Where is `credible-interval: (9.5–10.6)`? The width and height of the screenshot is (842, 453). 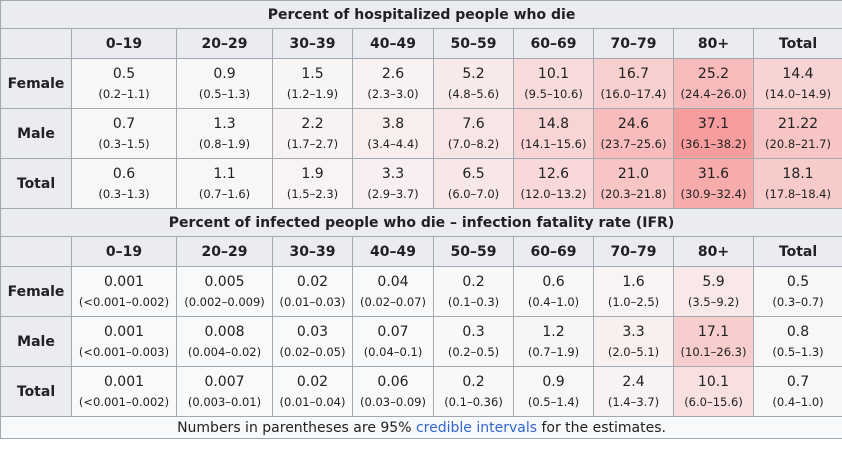 credible-interval: (9.5–10.6) is located at coordinates (553, 93).